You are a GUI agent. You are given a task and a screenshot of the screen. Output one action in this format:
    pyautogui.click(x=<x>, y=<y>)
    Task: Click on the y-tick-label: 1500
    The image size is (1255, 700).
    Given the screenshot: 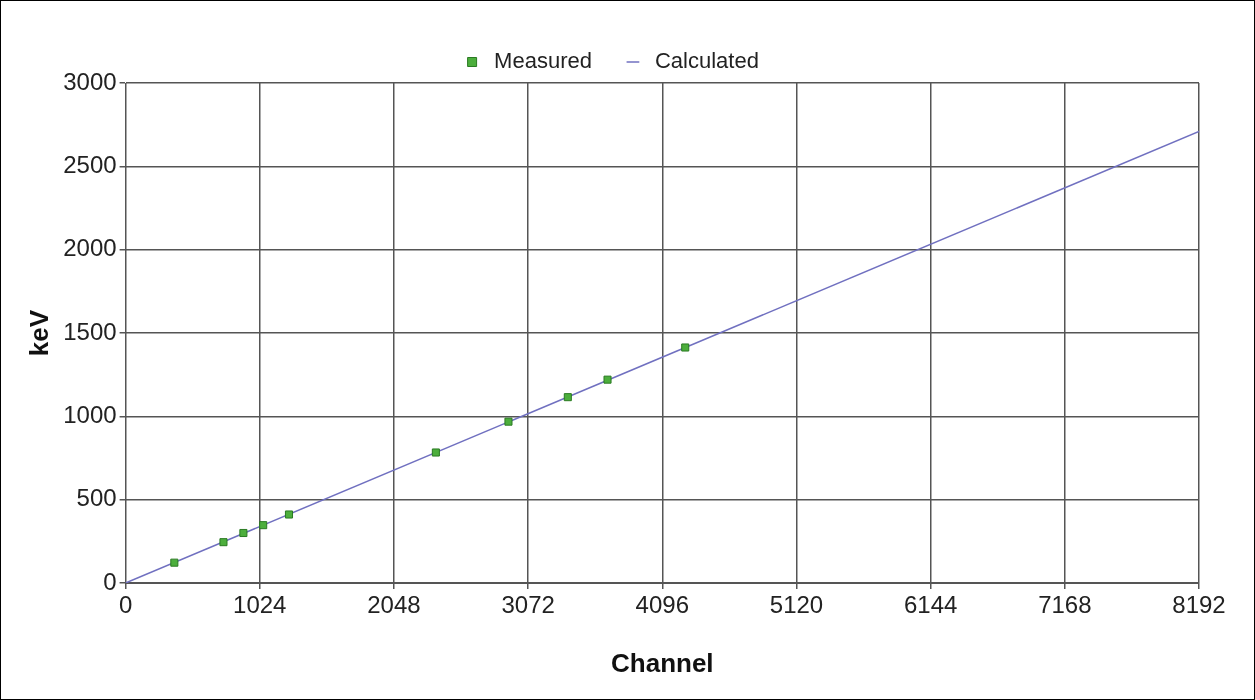 What is the action you would take?
    pyautogui.click(x=90, y=331)
    